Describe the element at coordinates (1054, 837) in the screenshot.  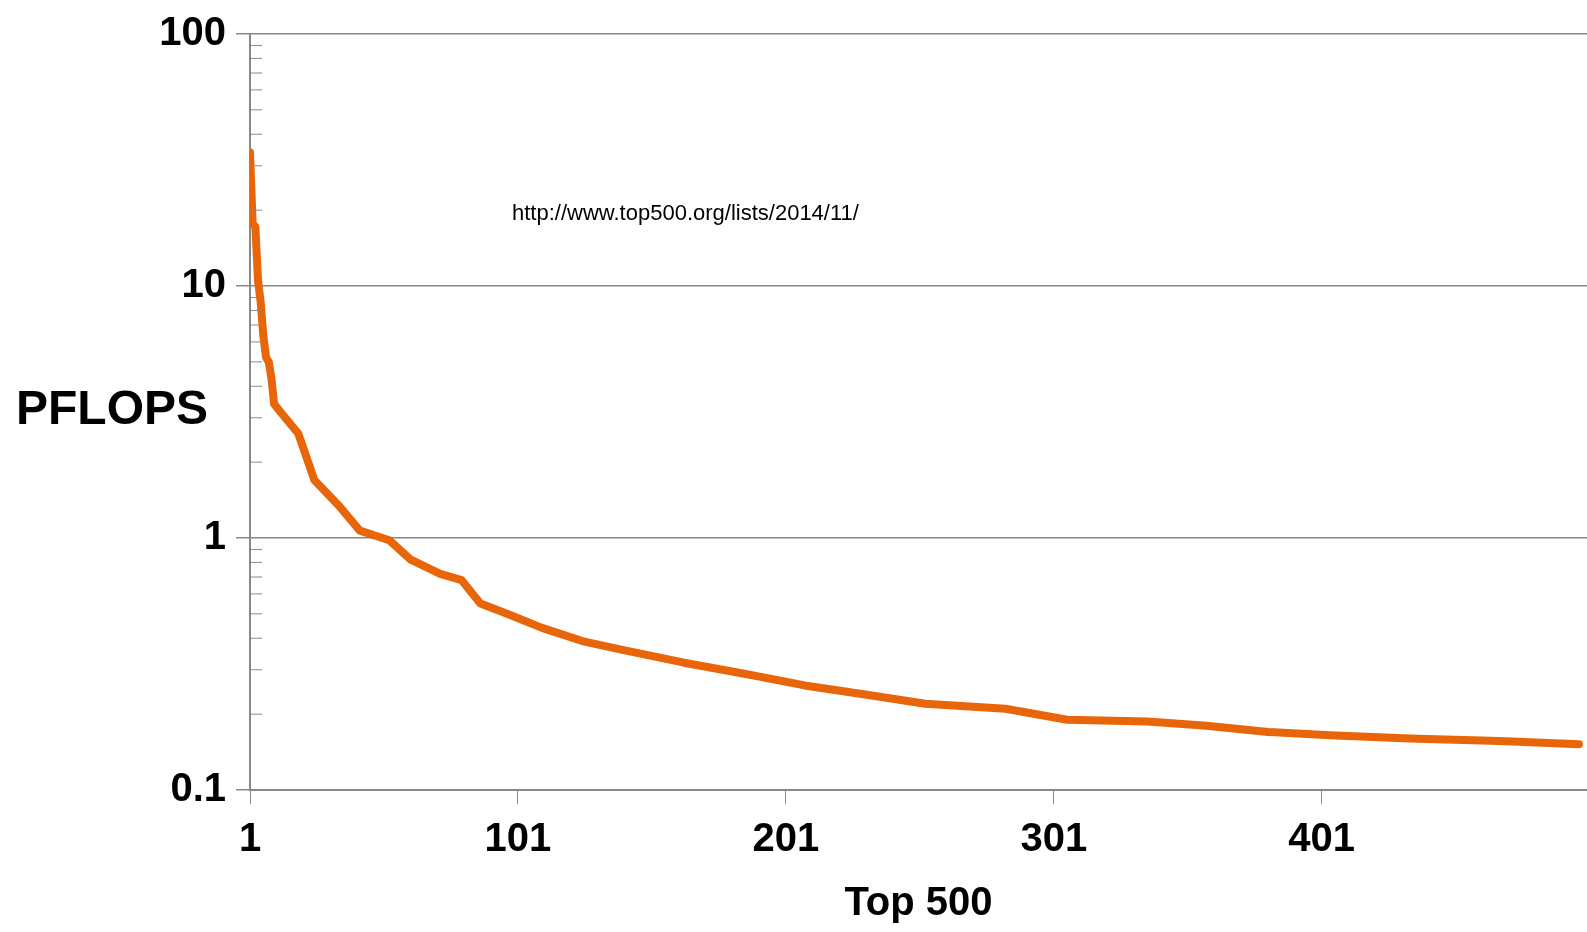
I see `x-tick-label: 301` at that location.